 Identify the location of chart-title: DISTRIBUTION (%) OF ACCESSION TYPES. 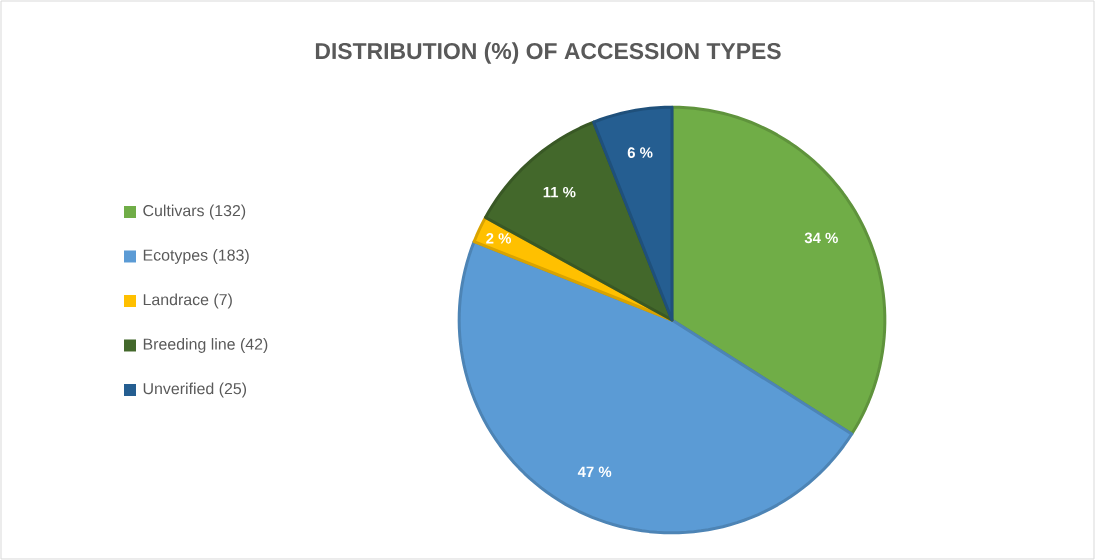
(548, 53).